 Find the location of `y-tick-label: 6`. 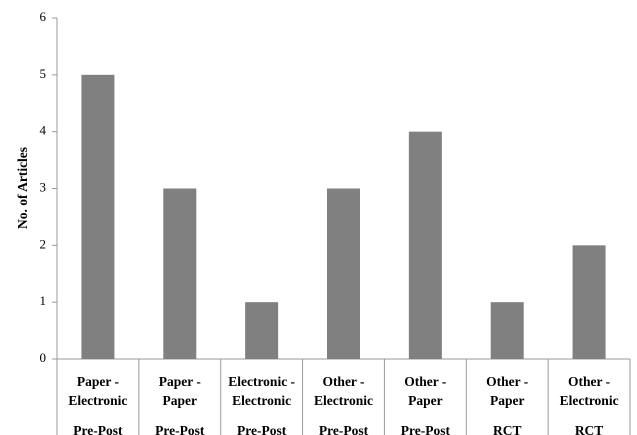

y-tick-label: 6 is located at coordinates (43, 16).